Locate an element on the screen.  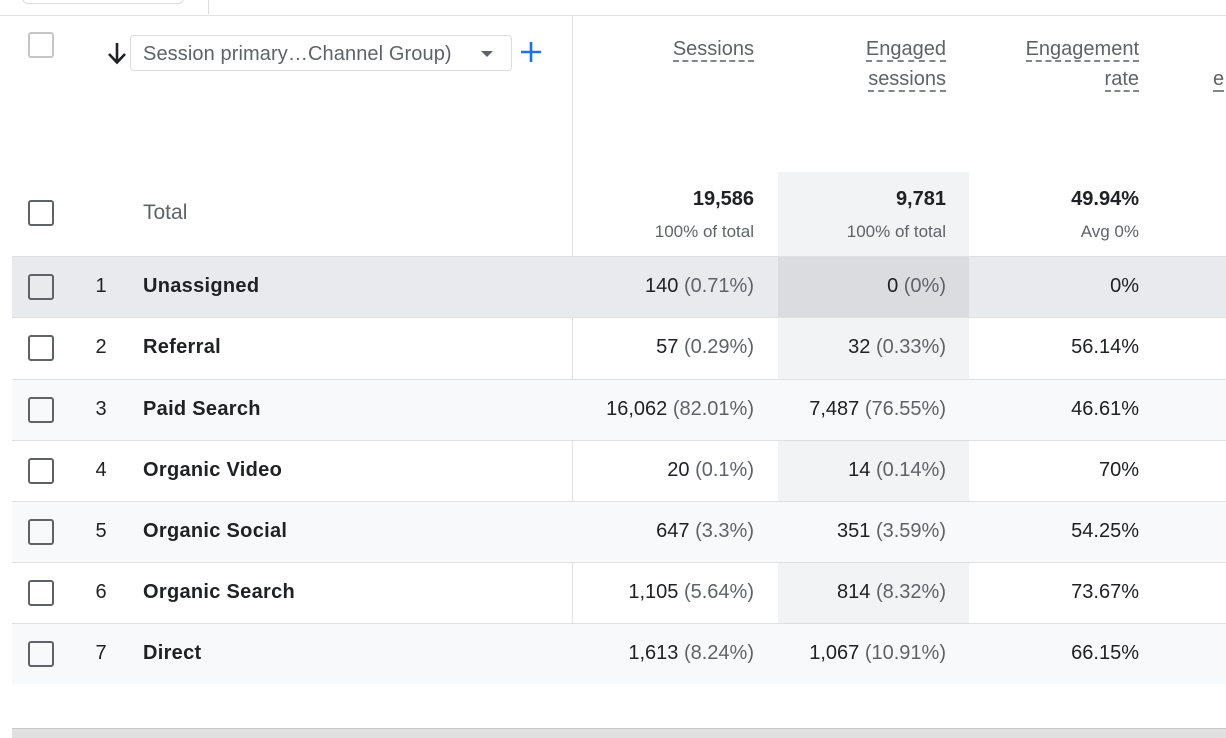
totals-checkbox is located at coordinates (41, 213).